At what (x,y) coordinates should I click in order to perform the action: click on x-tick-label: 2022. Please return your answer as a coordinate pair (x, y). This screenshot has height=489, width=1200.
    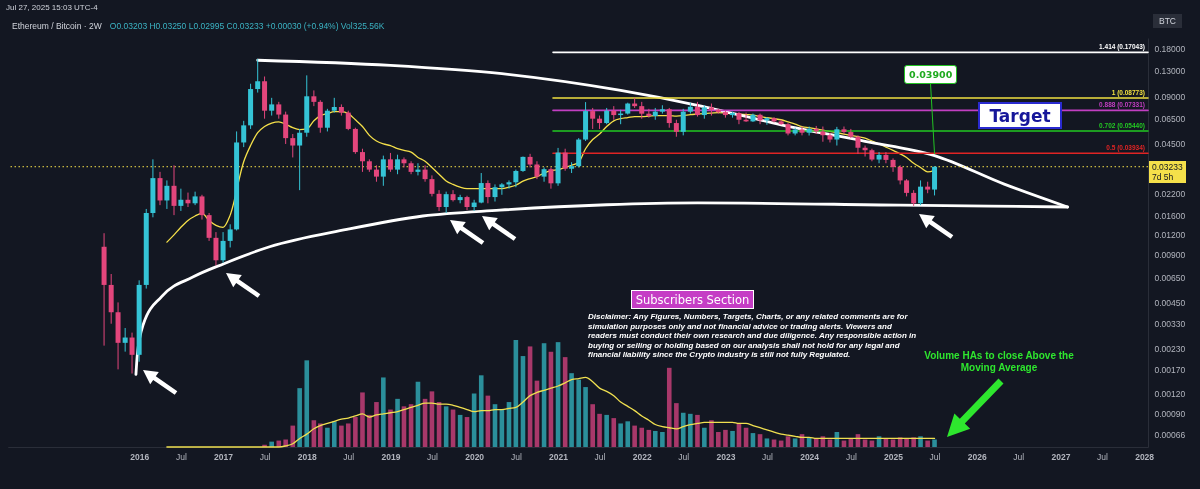
    Looking at the image, I should click on (642, 456).